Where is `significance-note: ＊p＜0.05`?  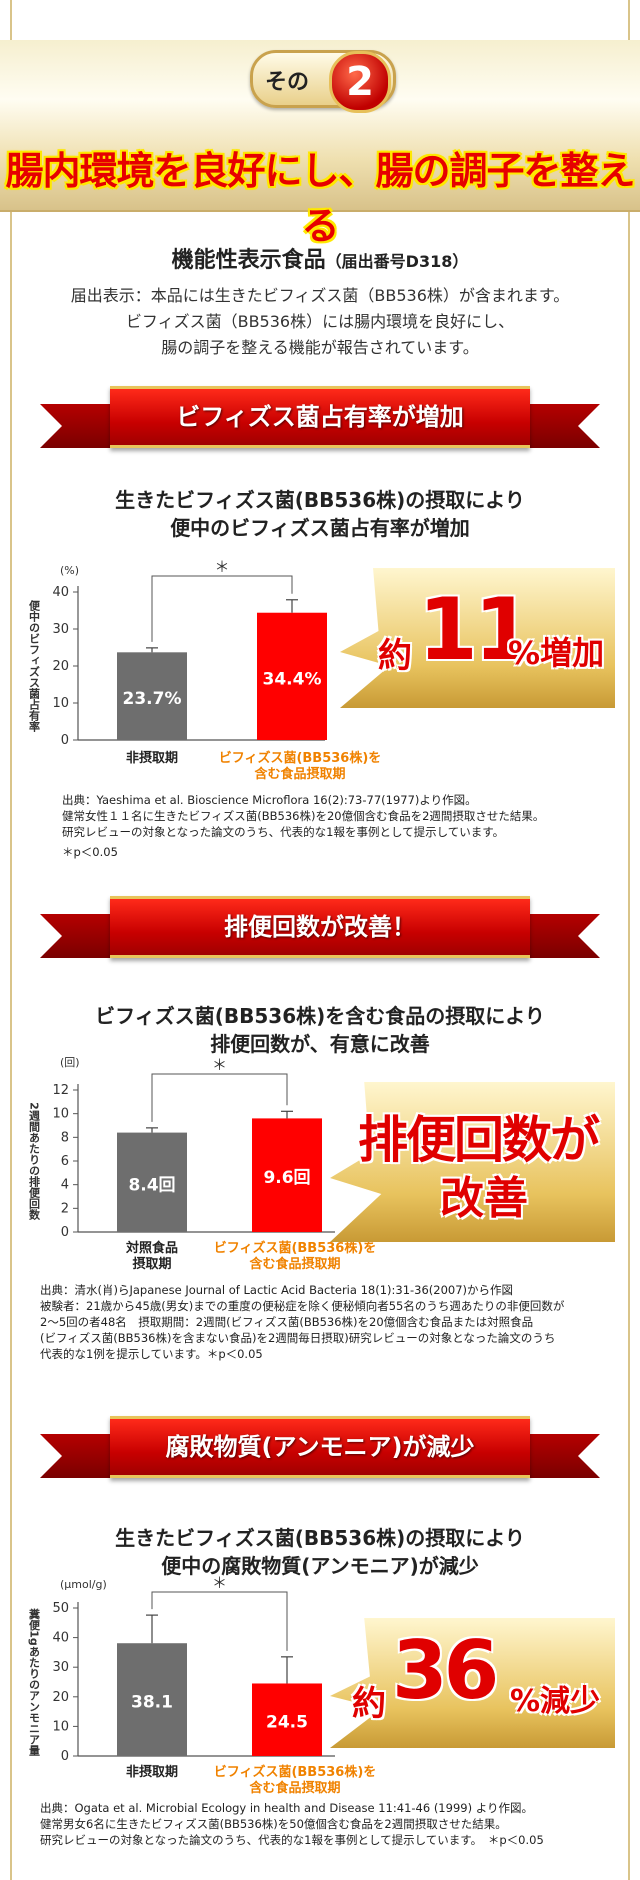
significance-note: ＊p＜0.05 is located at coordinates (90, 852).